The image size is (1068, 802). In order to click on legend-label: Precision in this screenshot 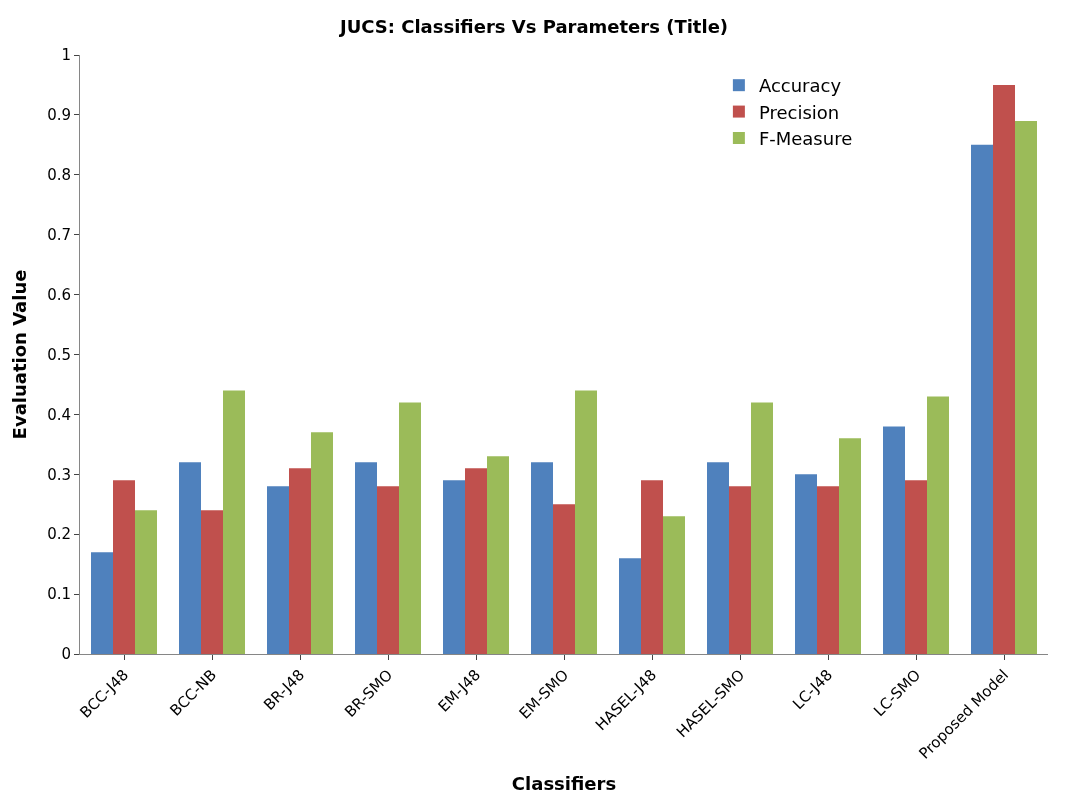, I will do `click(799, 112)`.